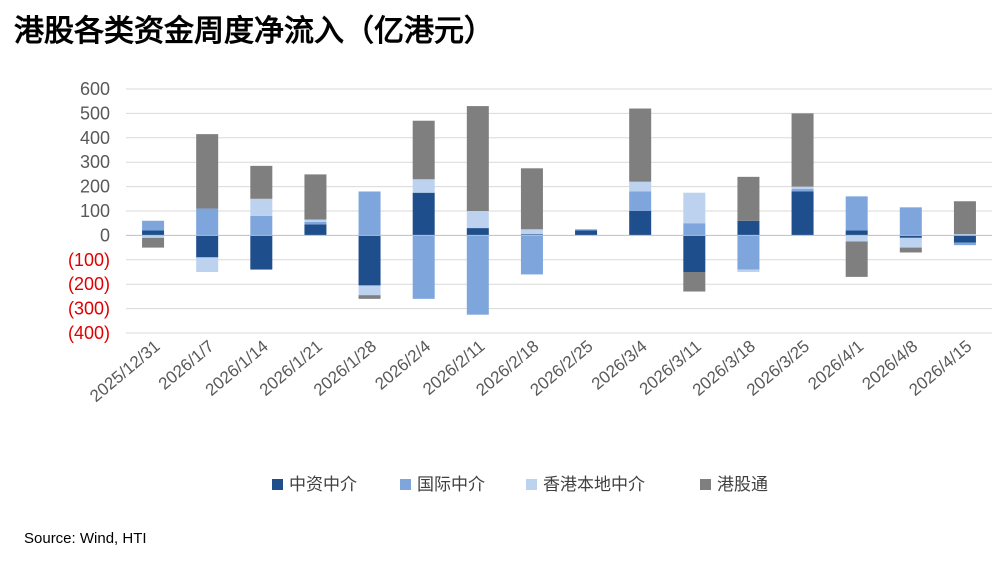 The width and height of the screenshot is (1002, 561). I want to click on legend-label: 港股通, so click(742, 485).